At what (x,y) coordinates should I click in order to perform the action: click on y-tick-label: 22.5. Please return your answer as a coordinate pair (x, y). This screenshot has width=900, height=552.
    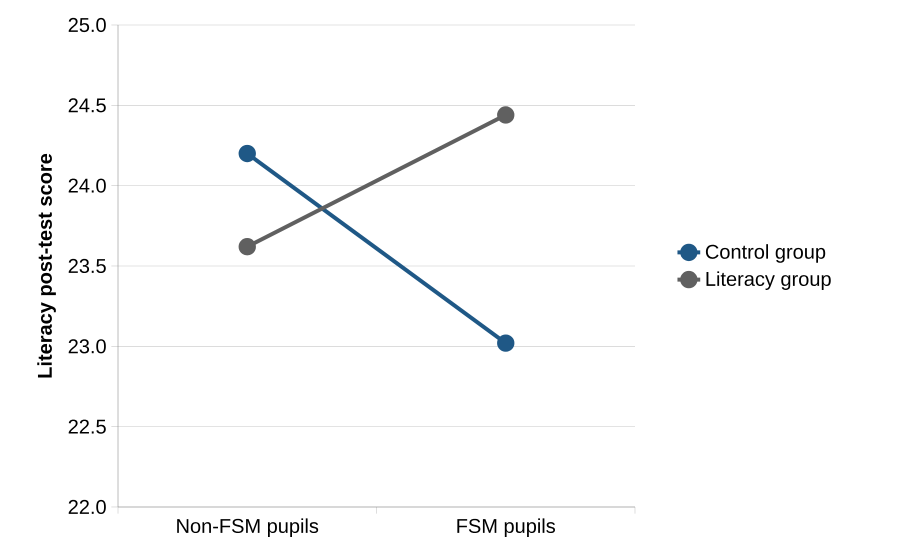
    Looking at the image, I should click on (87, 427).